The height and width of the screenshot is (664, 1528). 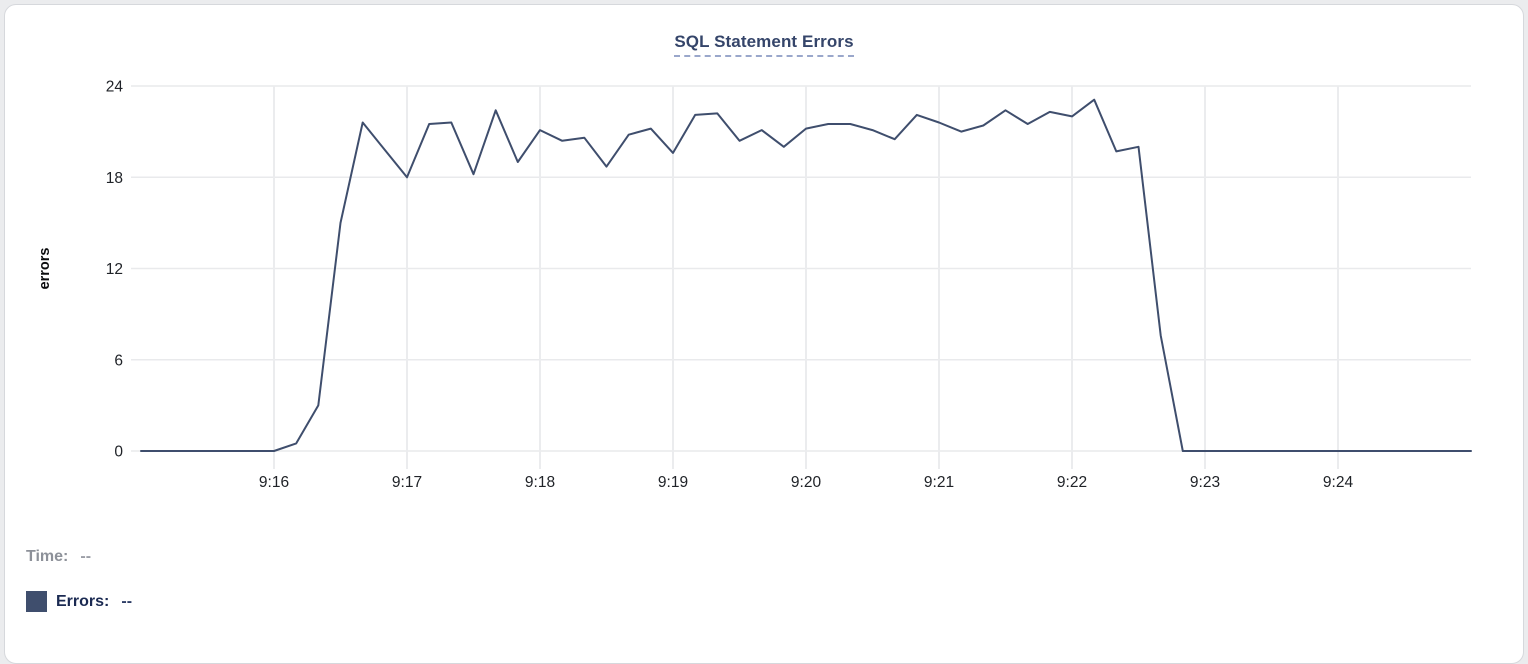 What do you see at coordinates (86, 556) in the screenshot?
I see `time-value: --` at bounding box center [86, 556].